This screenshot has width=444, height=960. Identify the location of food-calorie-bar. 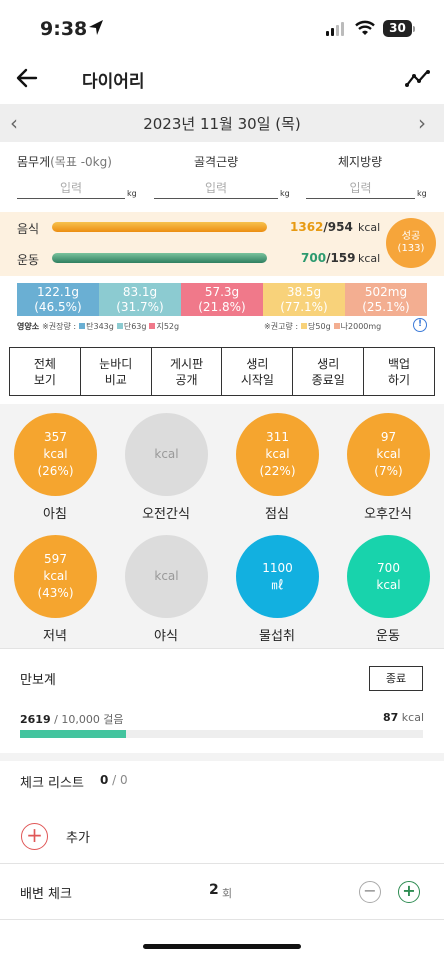
(159, 227).